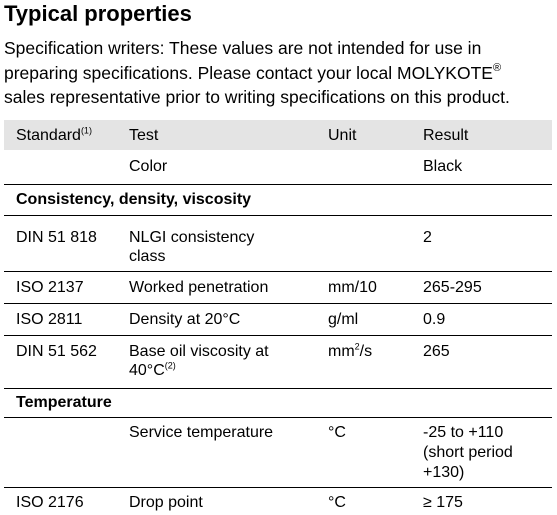 This screenshot has width=557, height=515. Describe the element at coordinates (366, 351) in the screenshot. I see `viscosity-unit-rest: /s` at that location.